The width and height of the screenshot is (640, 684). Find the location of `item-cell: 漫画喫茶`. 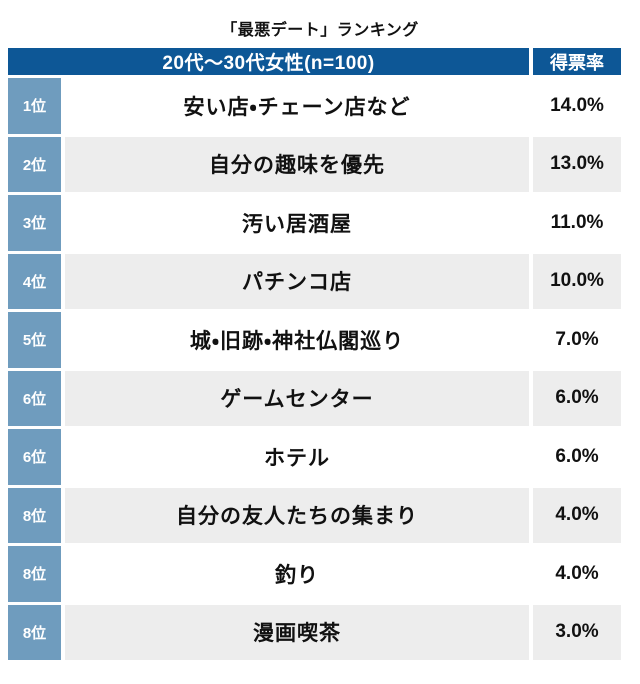

item-cell: 漫画喫茶 is located at coordinates (297, 632).